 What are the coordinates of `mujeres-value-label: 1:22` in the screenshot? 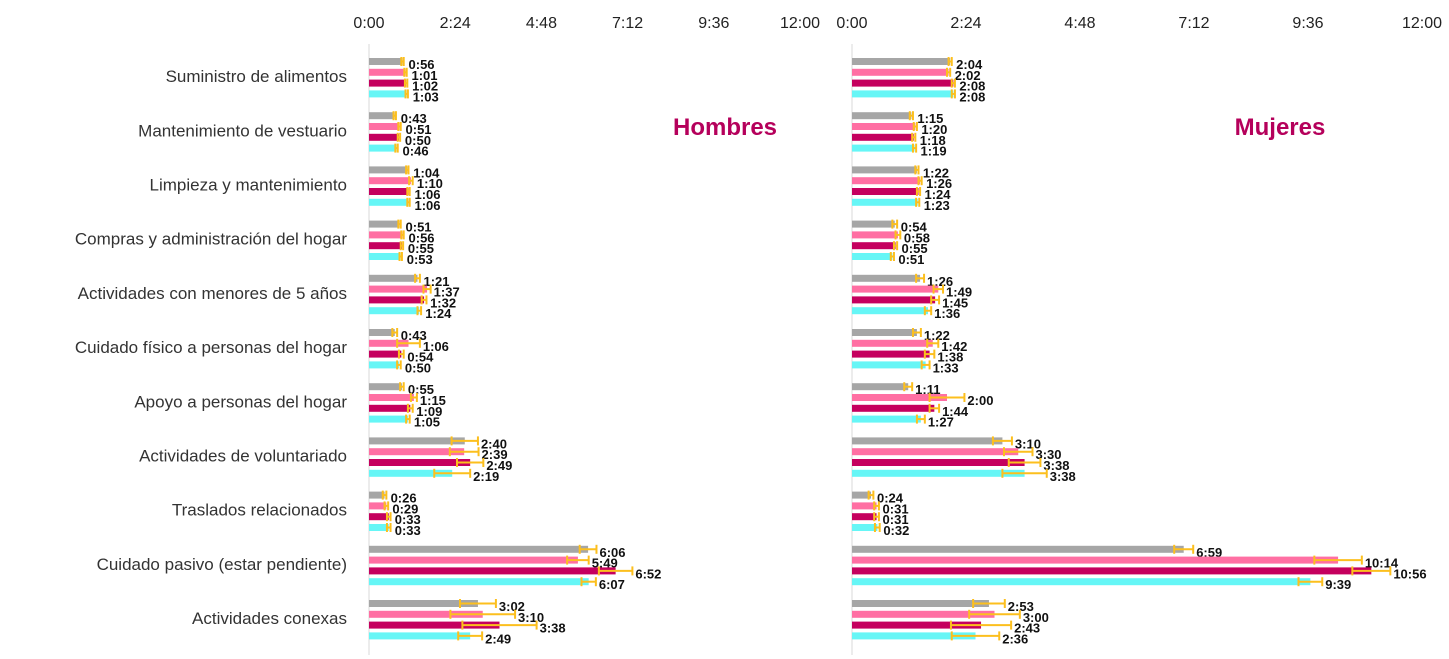 It's located at (936, 172).